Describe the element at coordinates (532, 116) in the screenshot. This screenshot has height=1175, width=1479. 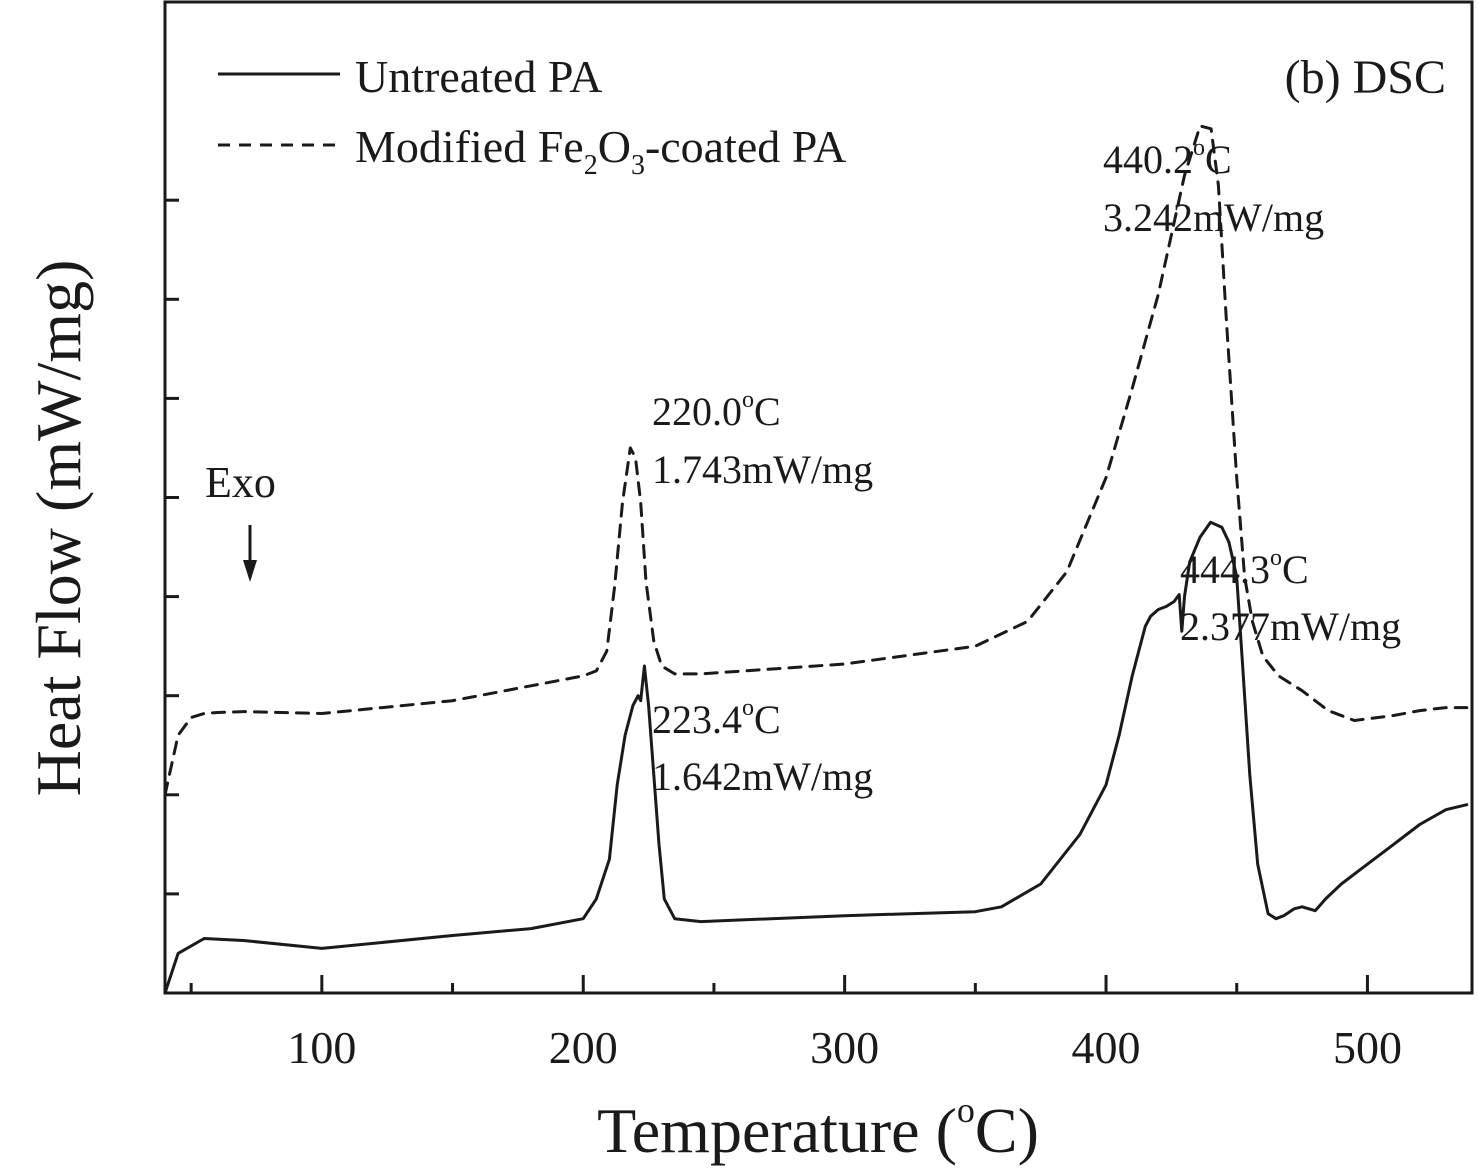
I see `legend: Untreated PA Modified Fe2O3-coated PA` at that location.